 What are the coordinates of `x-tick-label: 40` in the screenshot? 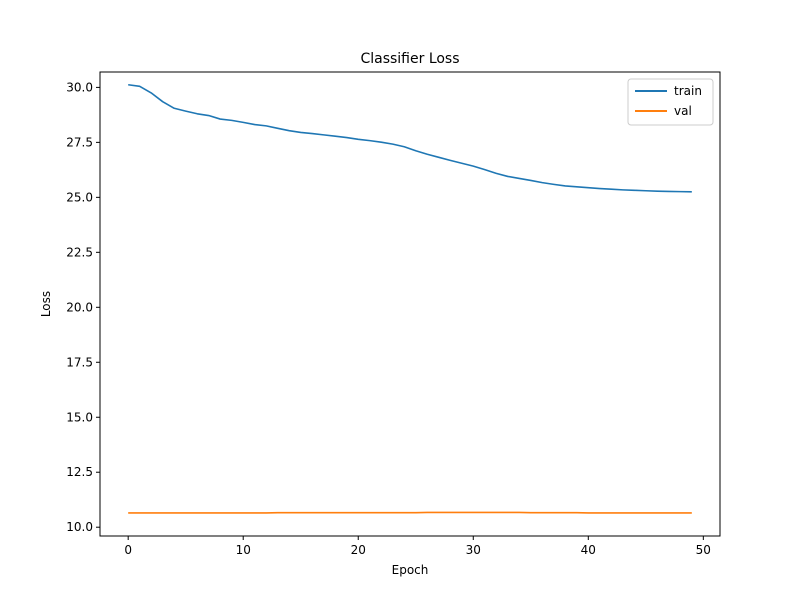 It's located at (588, 550).